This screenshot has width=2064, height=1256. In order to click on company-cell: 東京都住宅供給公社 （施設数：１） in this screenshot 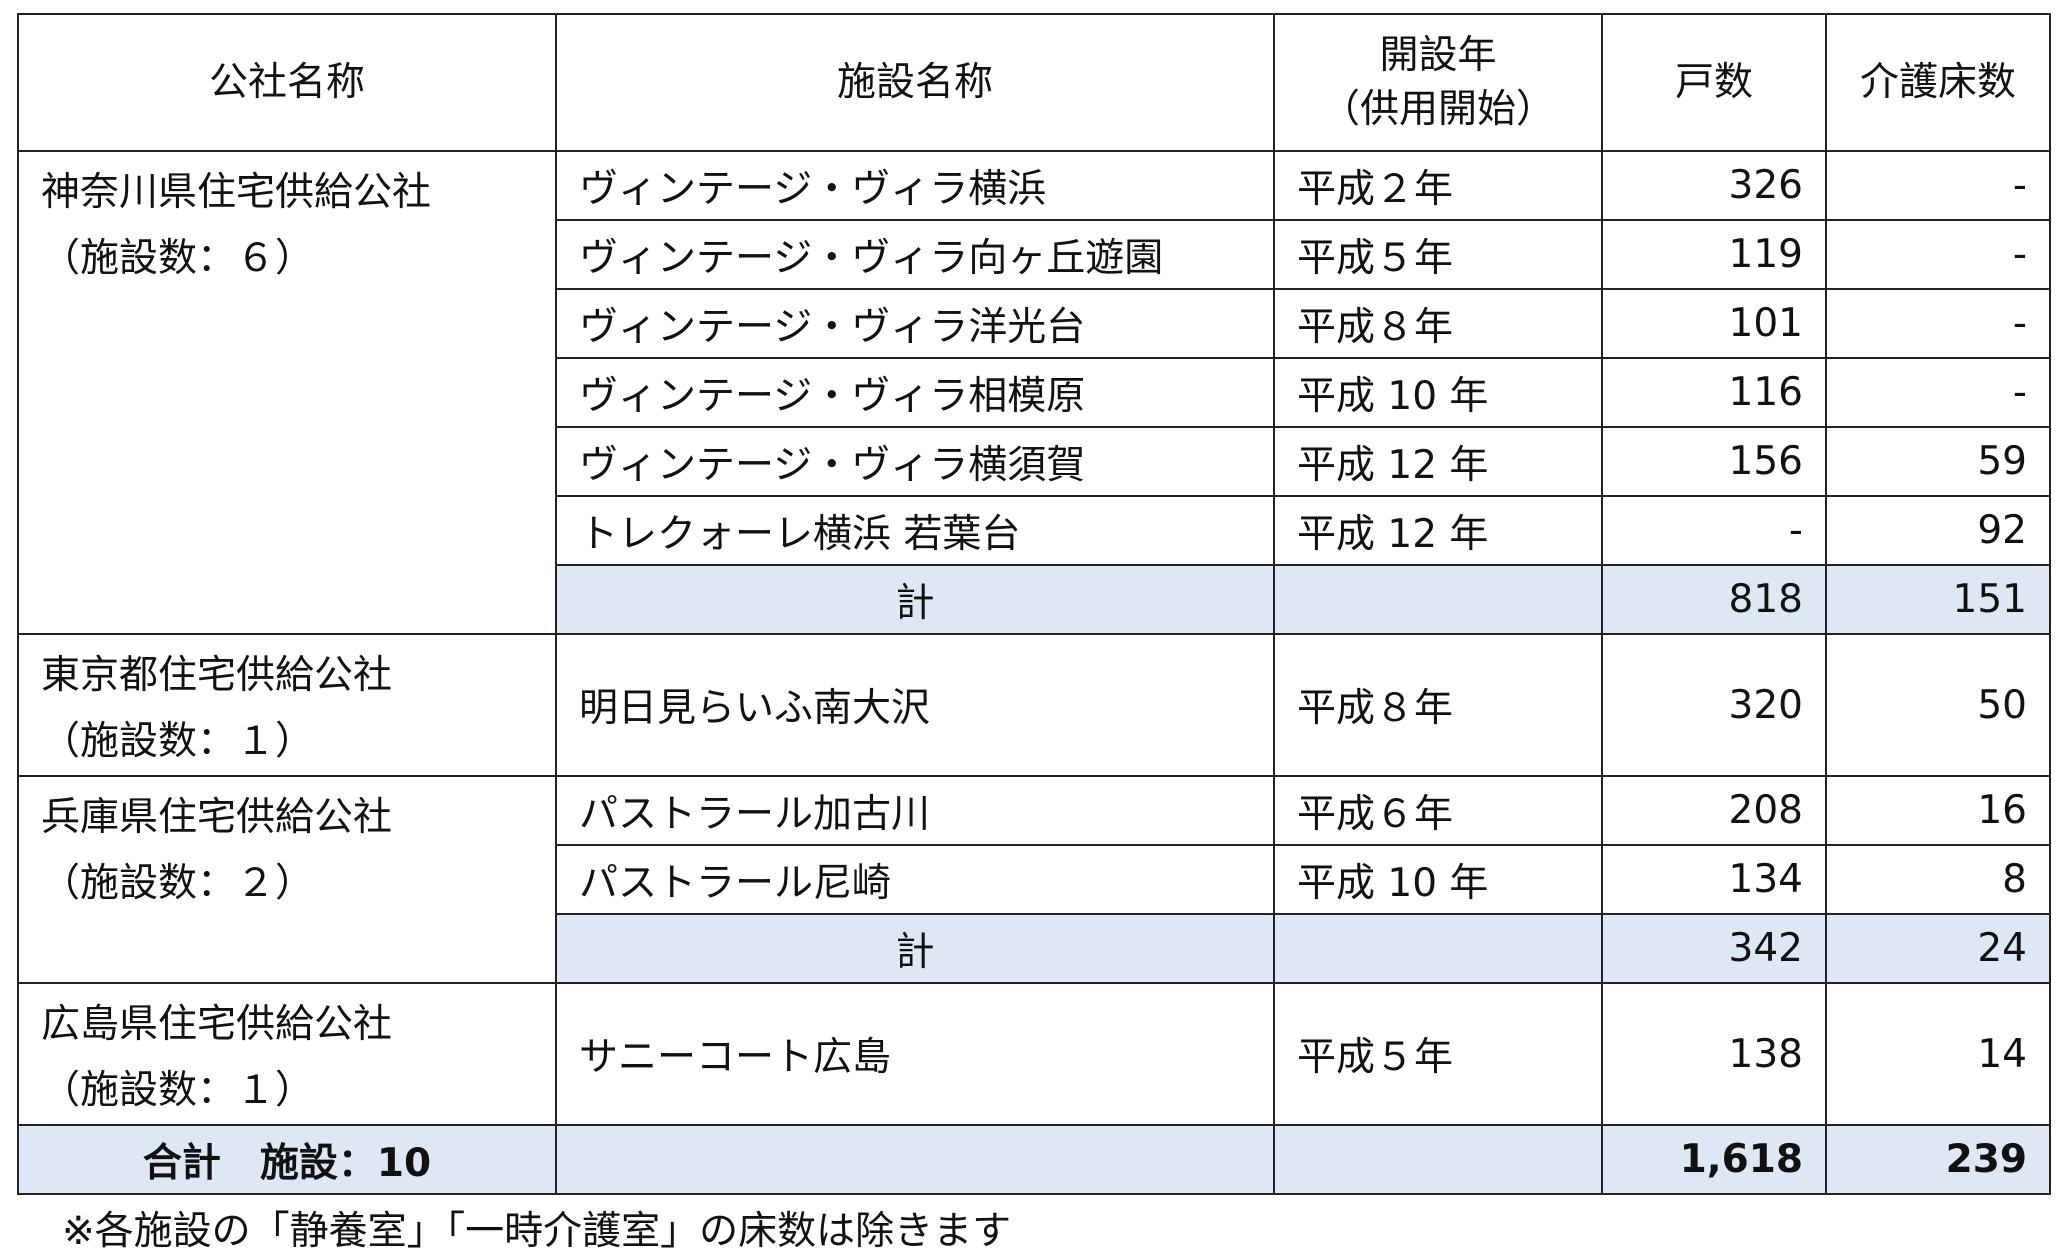, I will do `click(287, 705)`.